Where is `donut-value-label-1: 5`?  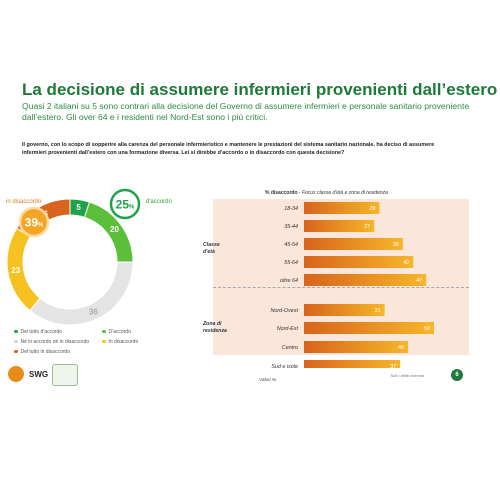 donut-value-label-1: 5 is located at coordinates (78, 207).